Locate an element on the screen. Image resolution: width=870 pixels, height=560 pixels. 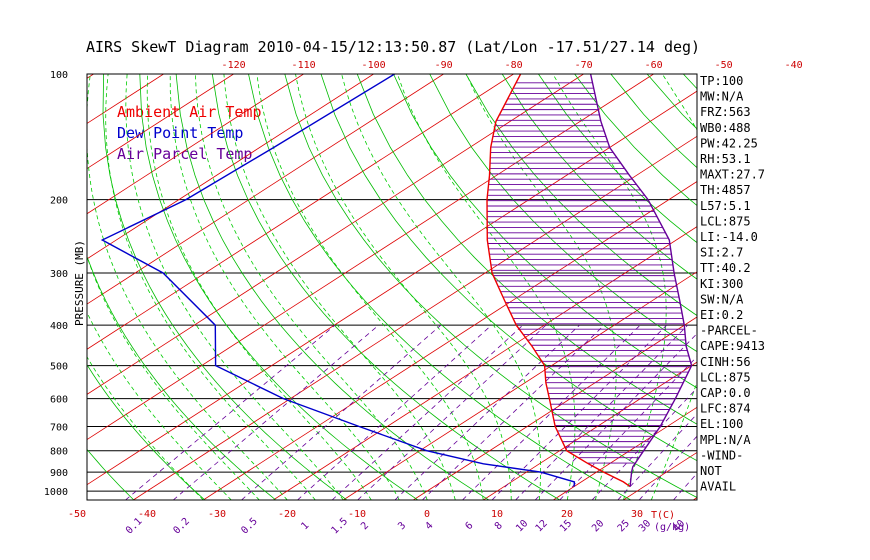
mixing-ratio-tick-label: 4 is located at coordinates (430, 526).